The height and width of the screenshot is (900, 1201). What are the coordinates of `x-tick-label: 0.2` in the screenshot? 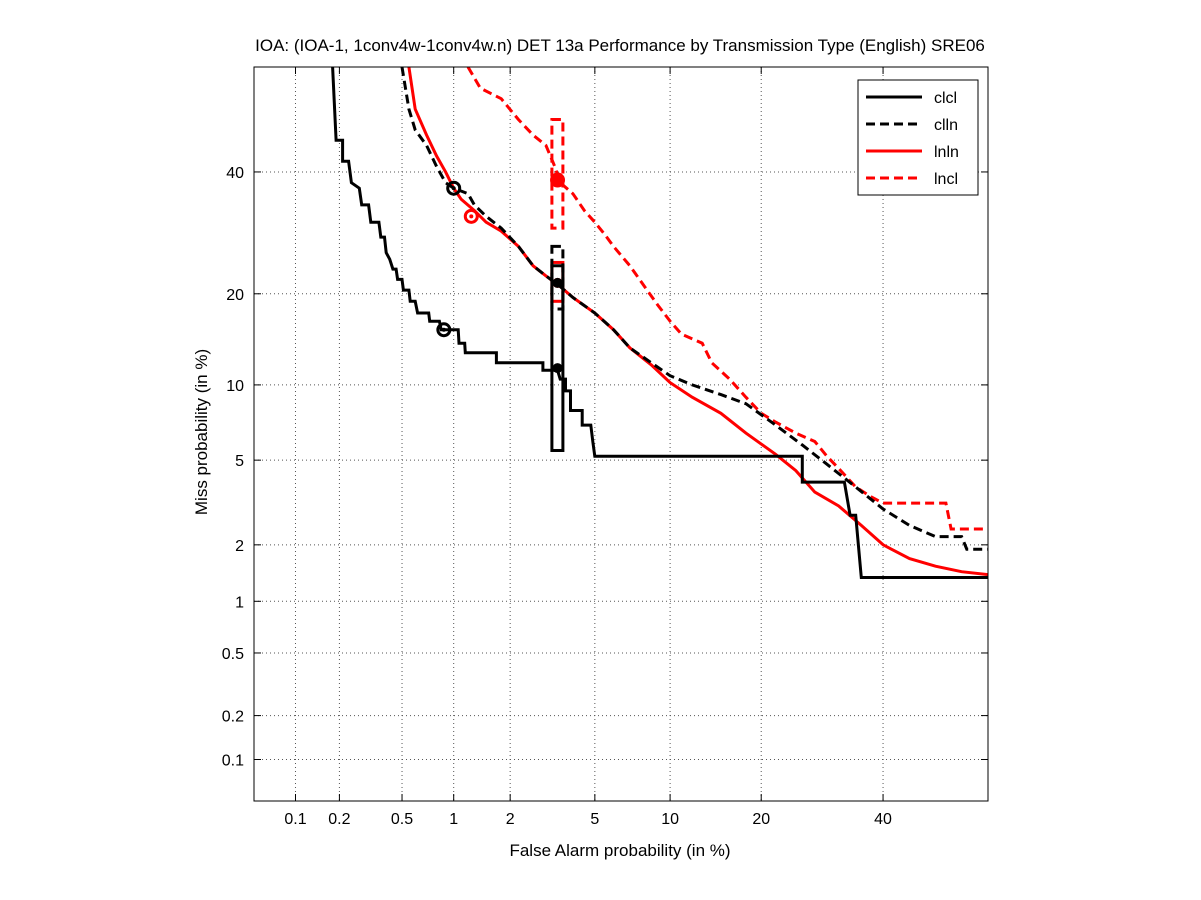 It's located at (339, 819).